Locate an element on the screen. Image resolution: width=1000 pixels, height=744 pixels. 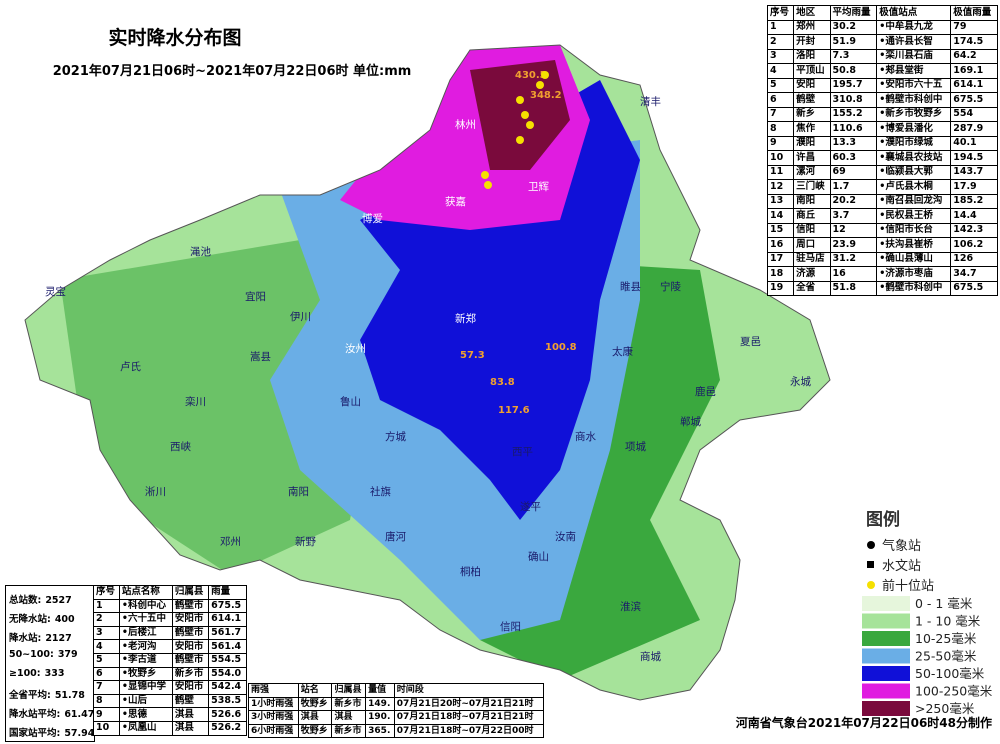
stat-label: 总站数: is located at coordinates (25, 600).